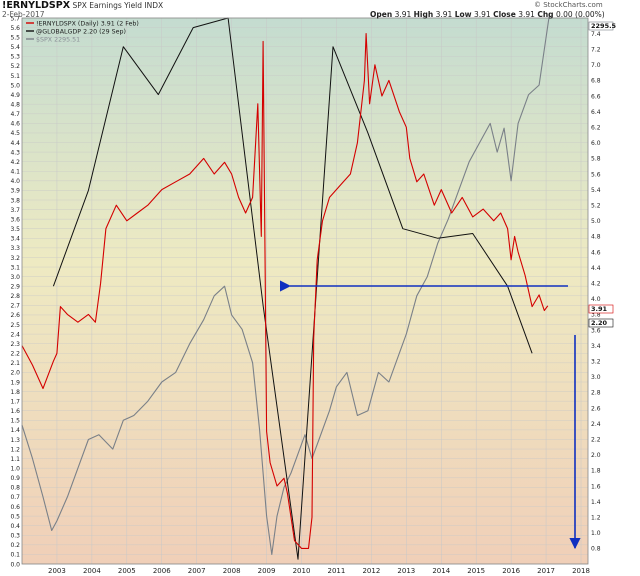 Image resolution: width=640 pixels, height=576 pixels. Describe the element at coordinates (596, 518) in the screenshot. I see `right-tick-label: 1.2` at that location.